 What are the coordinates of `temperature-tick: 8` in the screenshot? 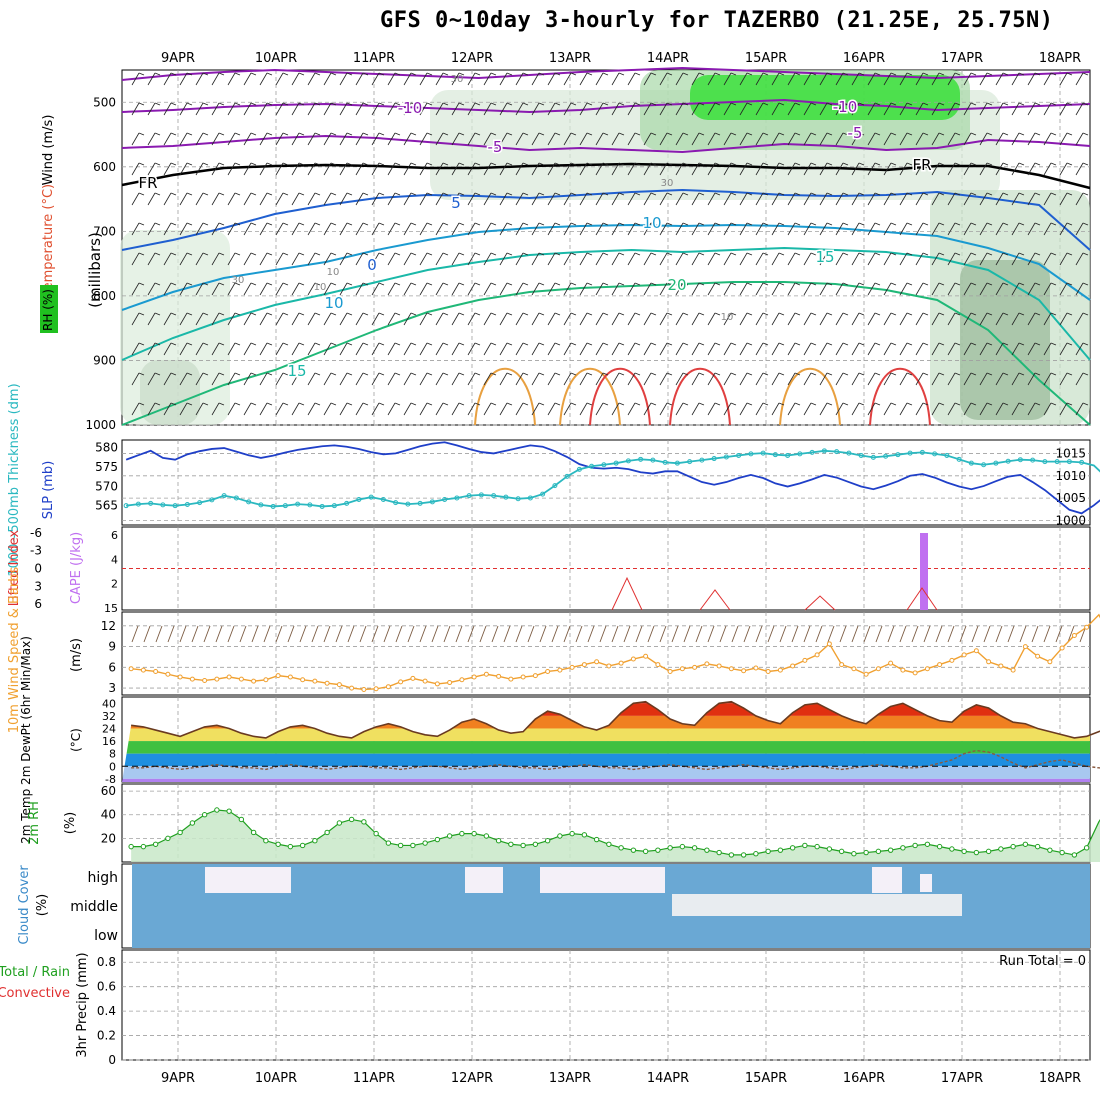 It's located at (112, 754).